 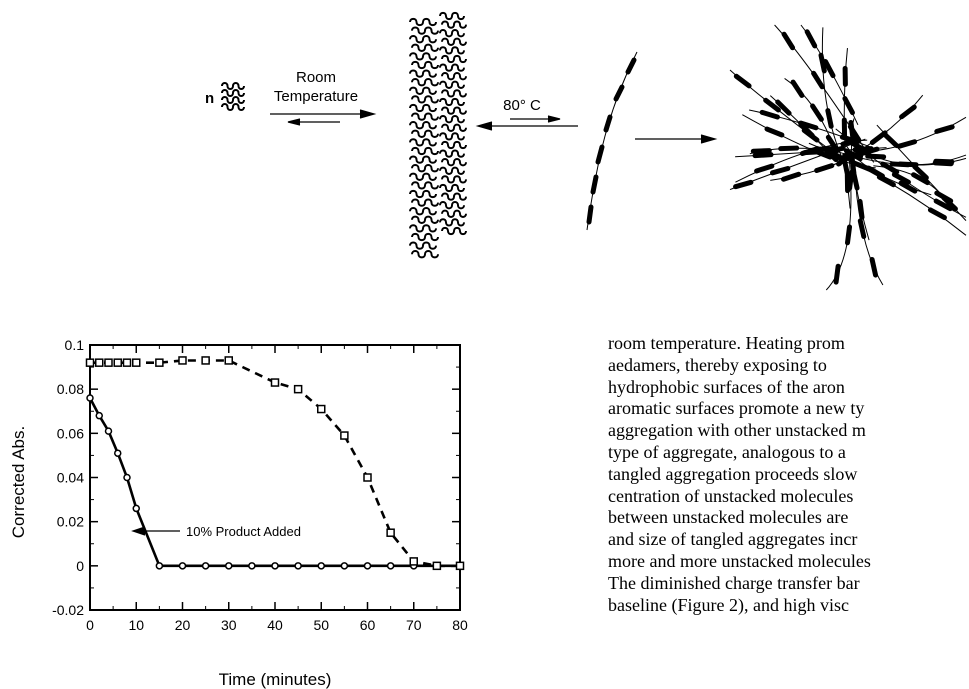 What do you see at coordinates (612, 141) in the screenshot?
I see `unstacked-aedamer-strand` at bounding box center [612, 141].